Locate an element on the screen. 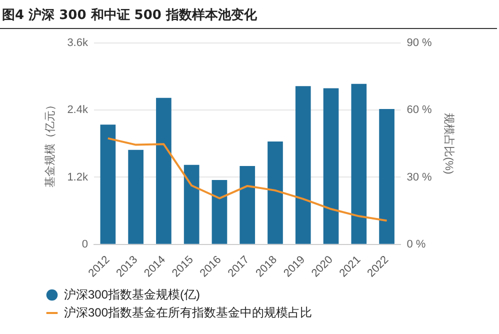  y-tick-label: 1.2k is located at coordinates (77, 177).